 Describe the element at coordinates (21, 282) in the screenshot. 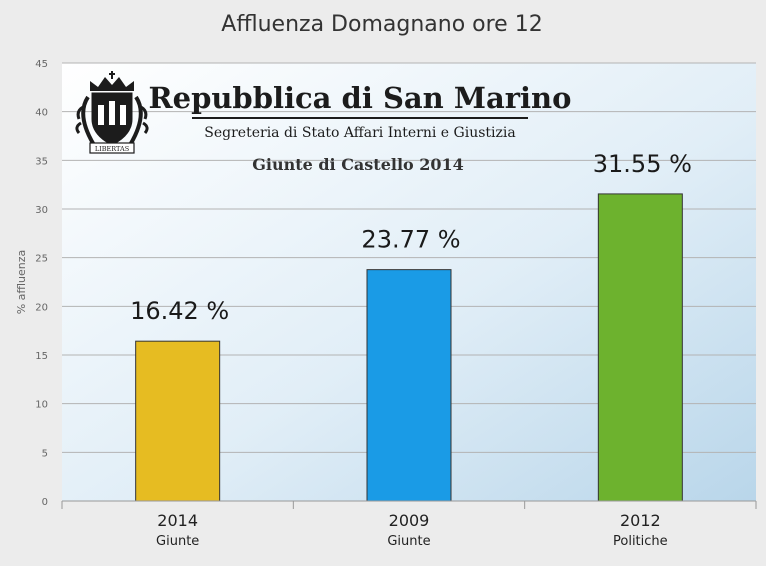

I see `y-axis-label: % affluenza` at that location.